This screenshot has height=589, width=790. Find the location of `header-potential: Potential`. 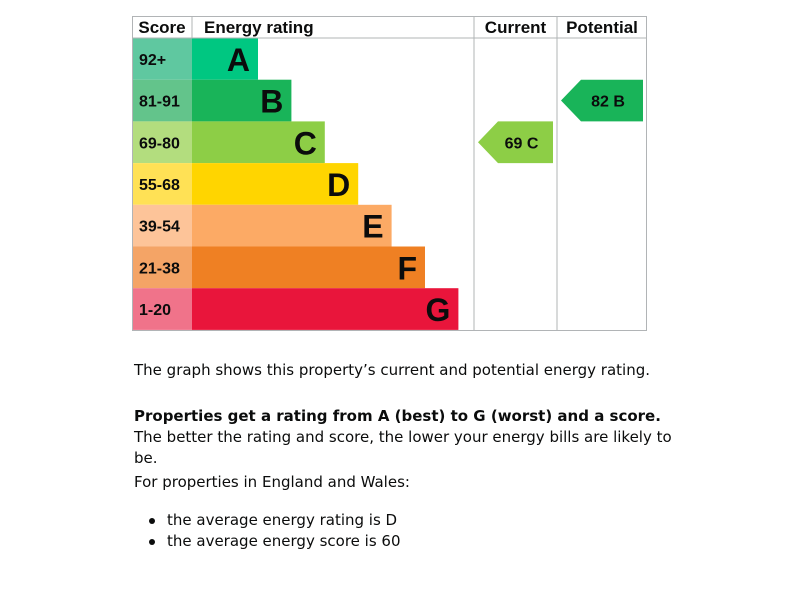

header-potential: Potential is located at coordinates (602, 27).